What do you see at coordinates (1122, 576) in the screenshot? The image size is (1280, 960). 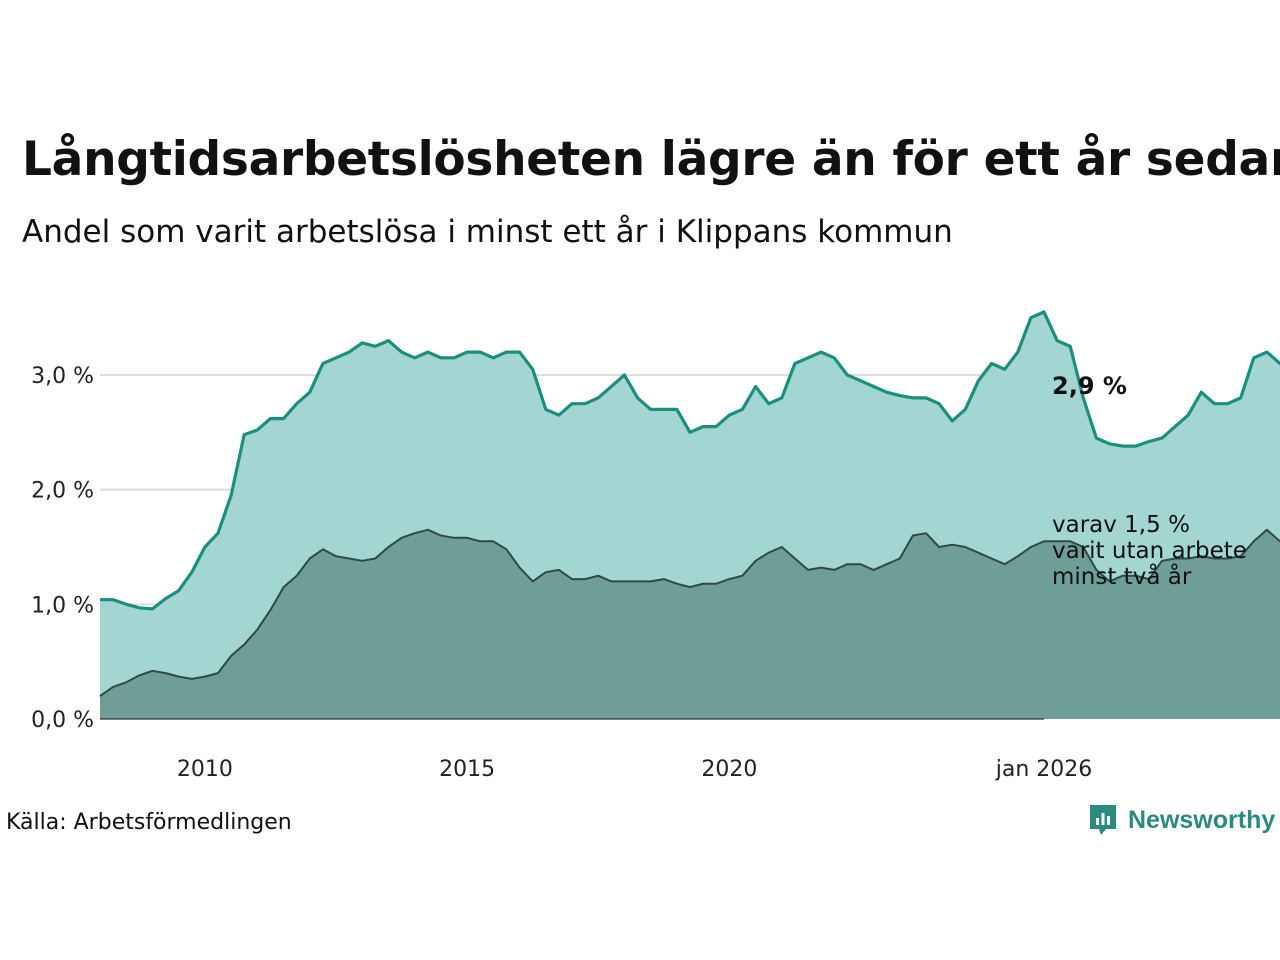 I see `note-line-3: minst två år` at bounding box center [1122, 576].